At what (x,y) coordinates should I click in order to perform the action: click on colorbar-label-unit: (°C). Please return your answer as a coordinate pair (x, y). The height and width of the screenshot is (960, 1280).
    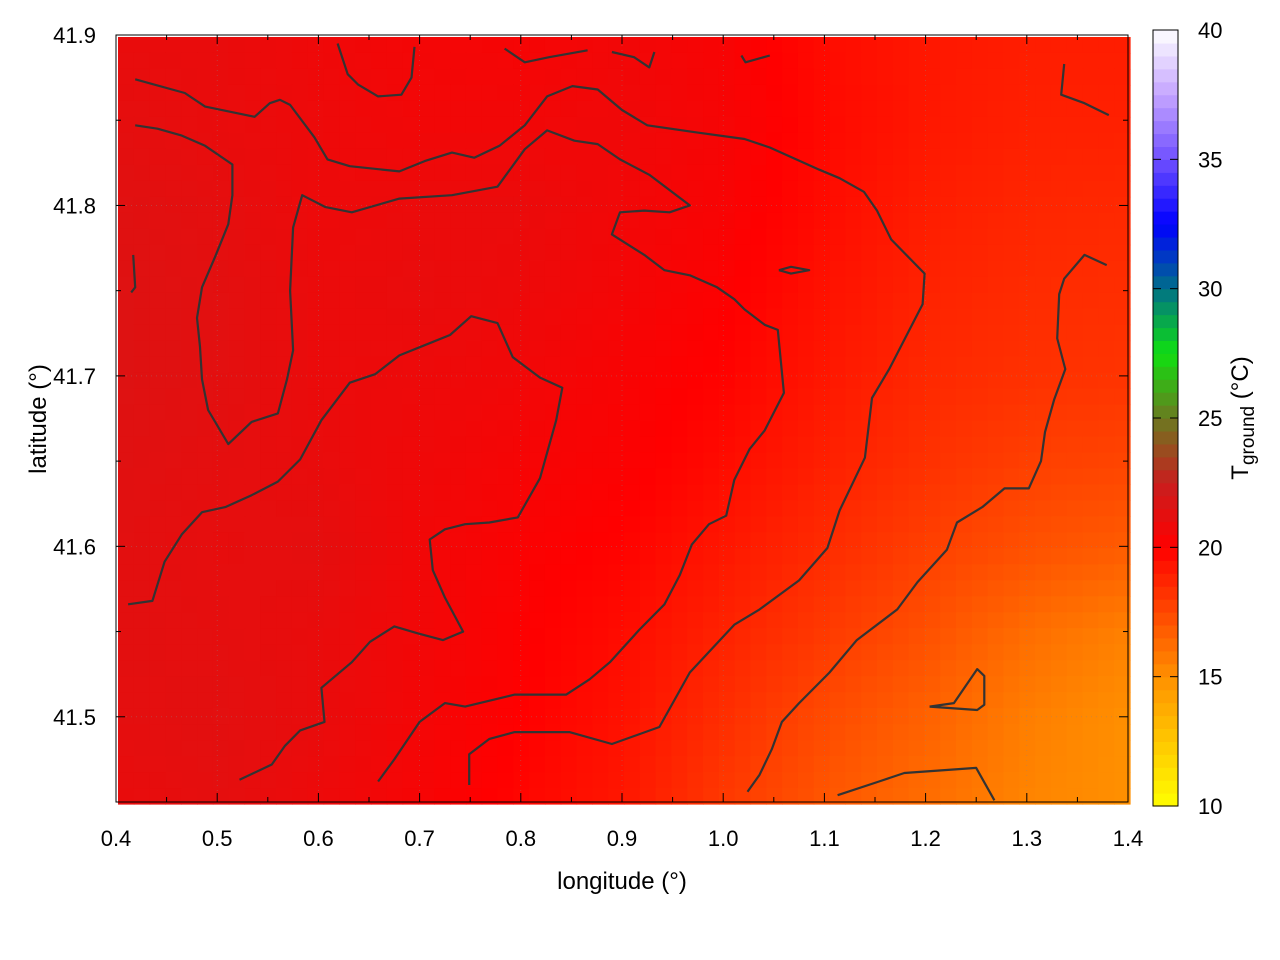
    Looking at the image, I should click on (1240, 381).